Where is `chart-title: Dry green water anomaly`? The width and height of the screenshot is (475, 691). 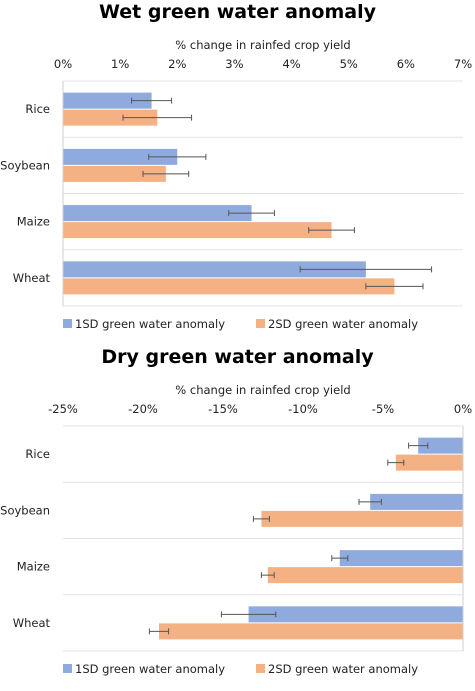 chart-title: Dry green water anomaly is located at coordinates (237, 357).